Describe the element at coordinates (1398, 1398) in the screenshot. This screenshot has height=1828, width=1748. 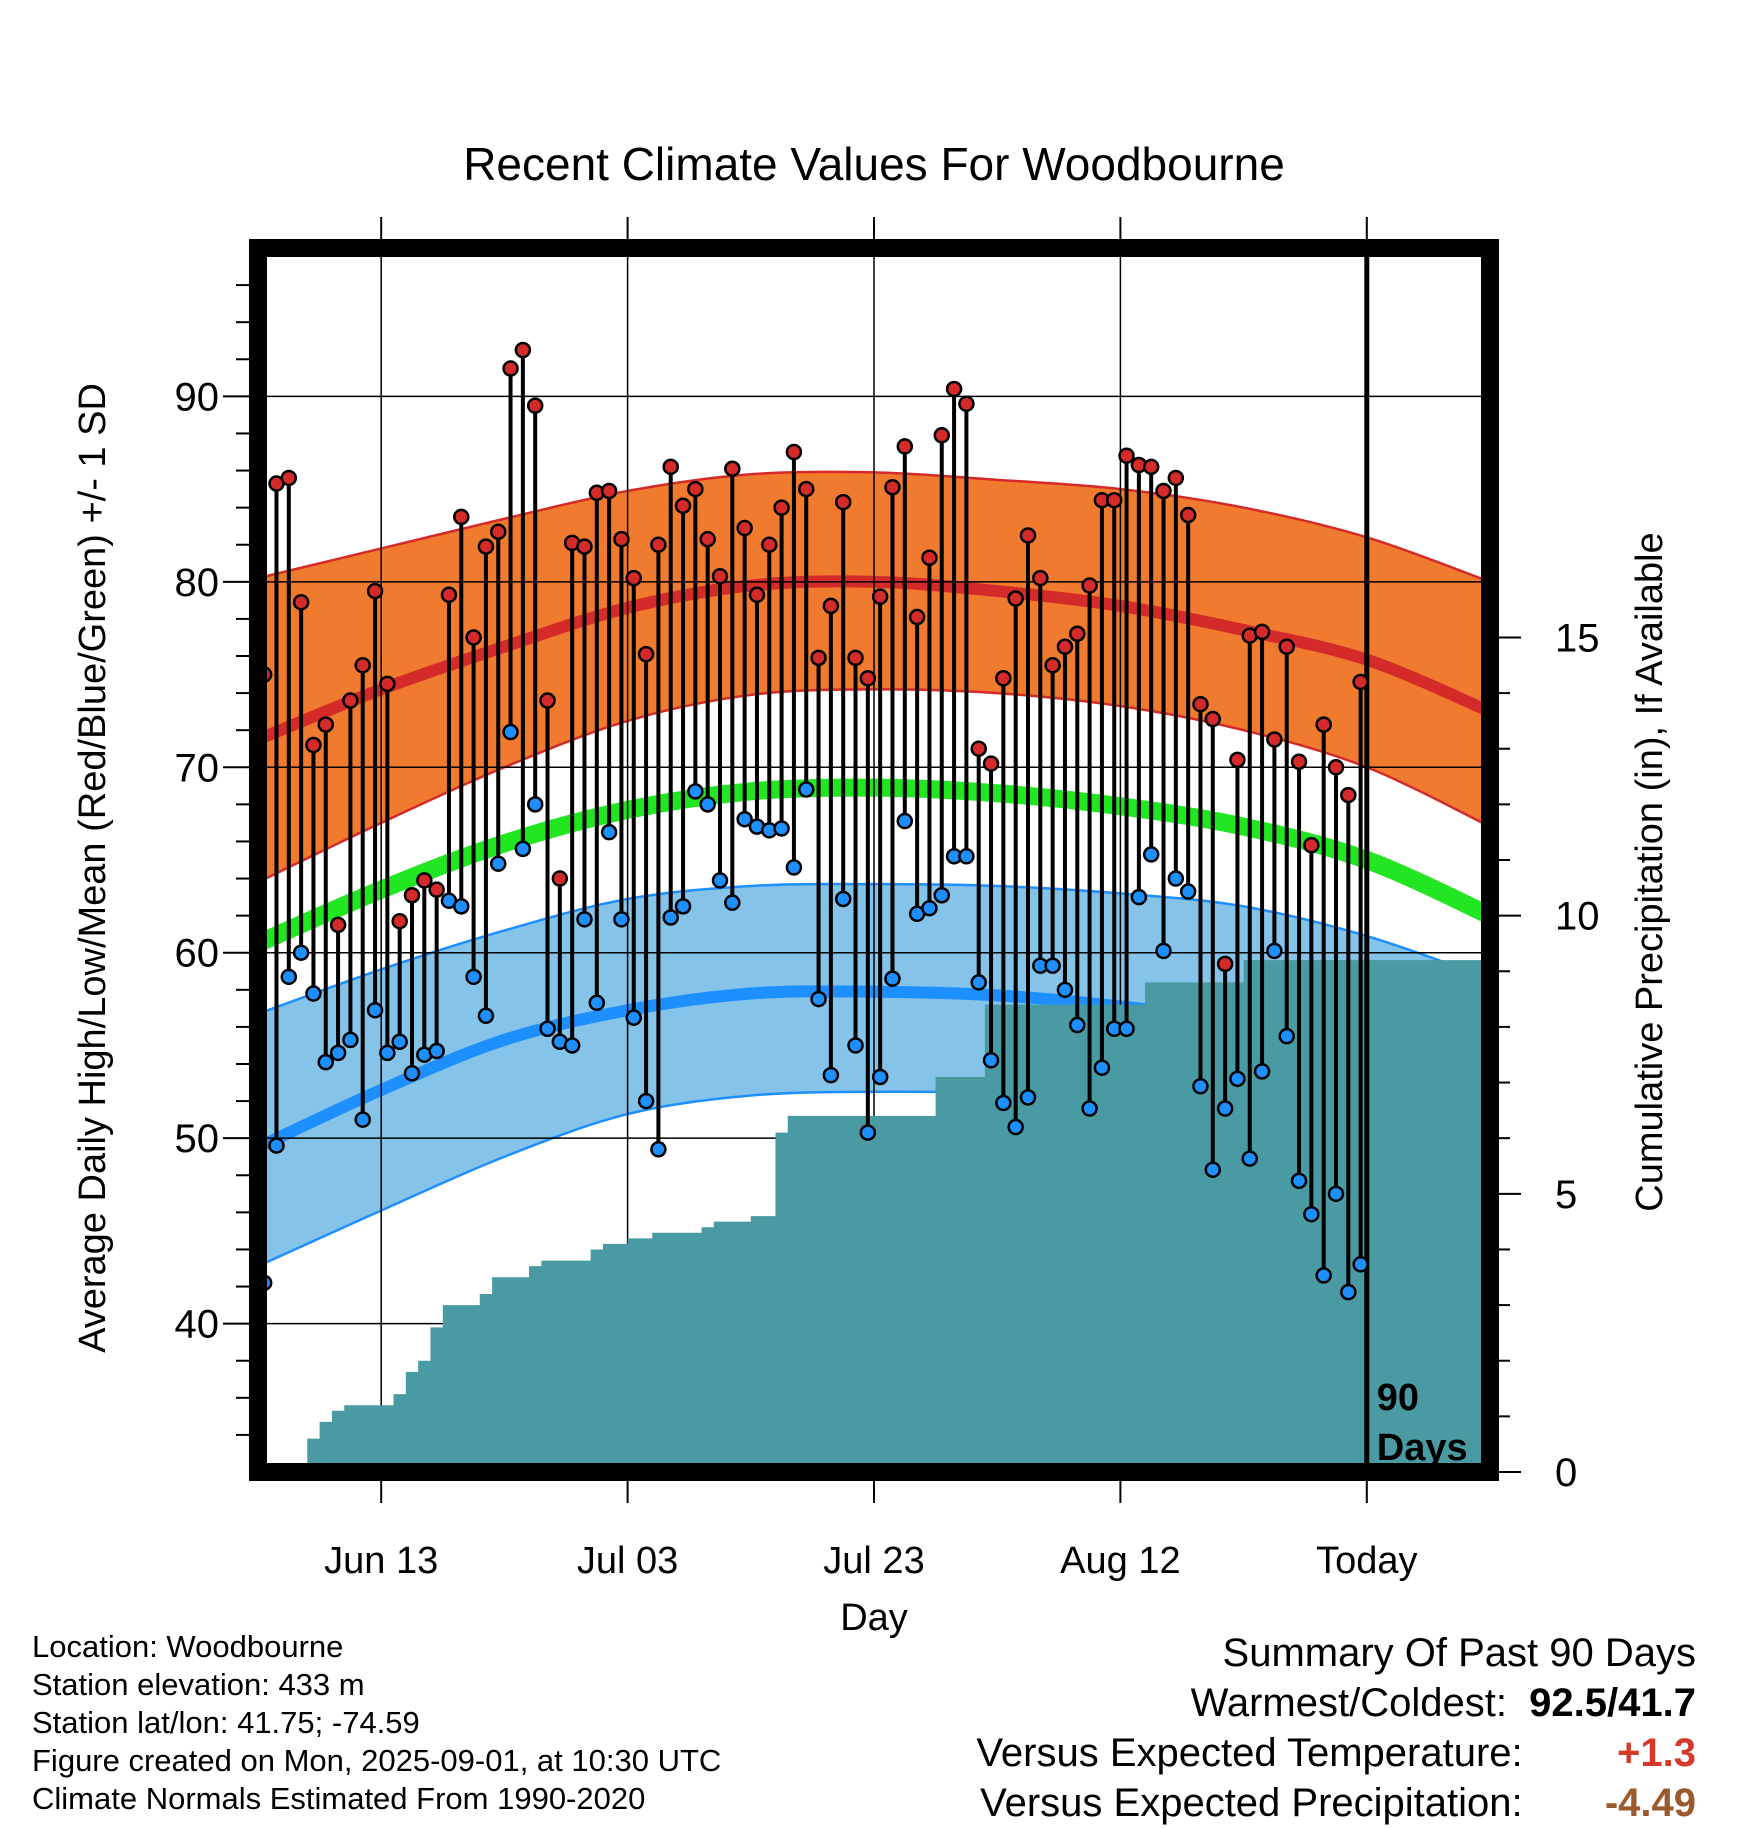
I see `today-marker-label: 90` at that location.